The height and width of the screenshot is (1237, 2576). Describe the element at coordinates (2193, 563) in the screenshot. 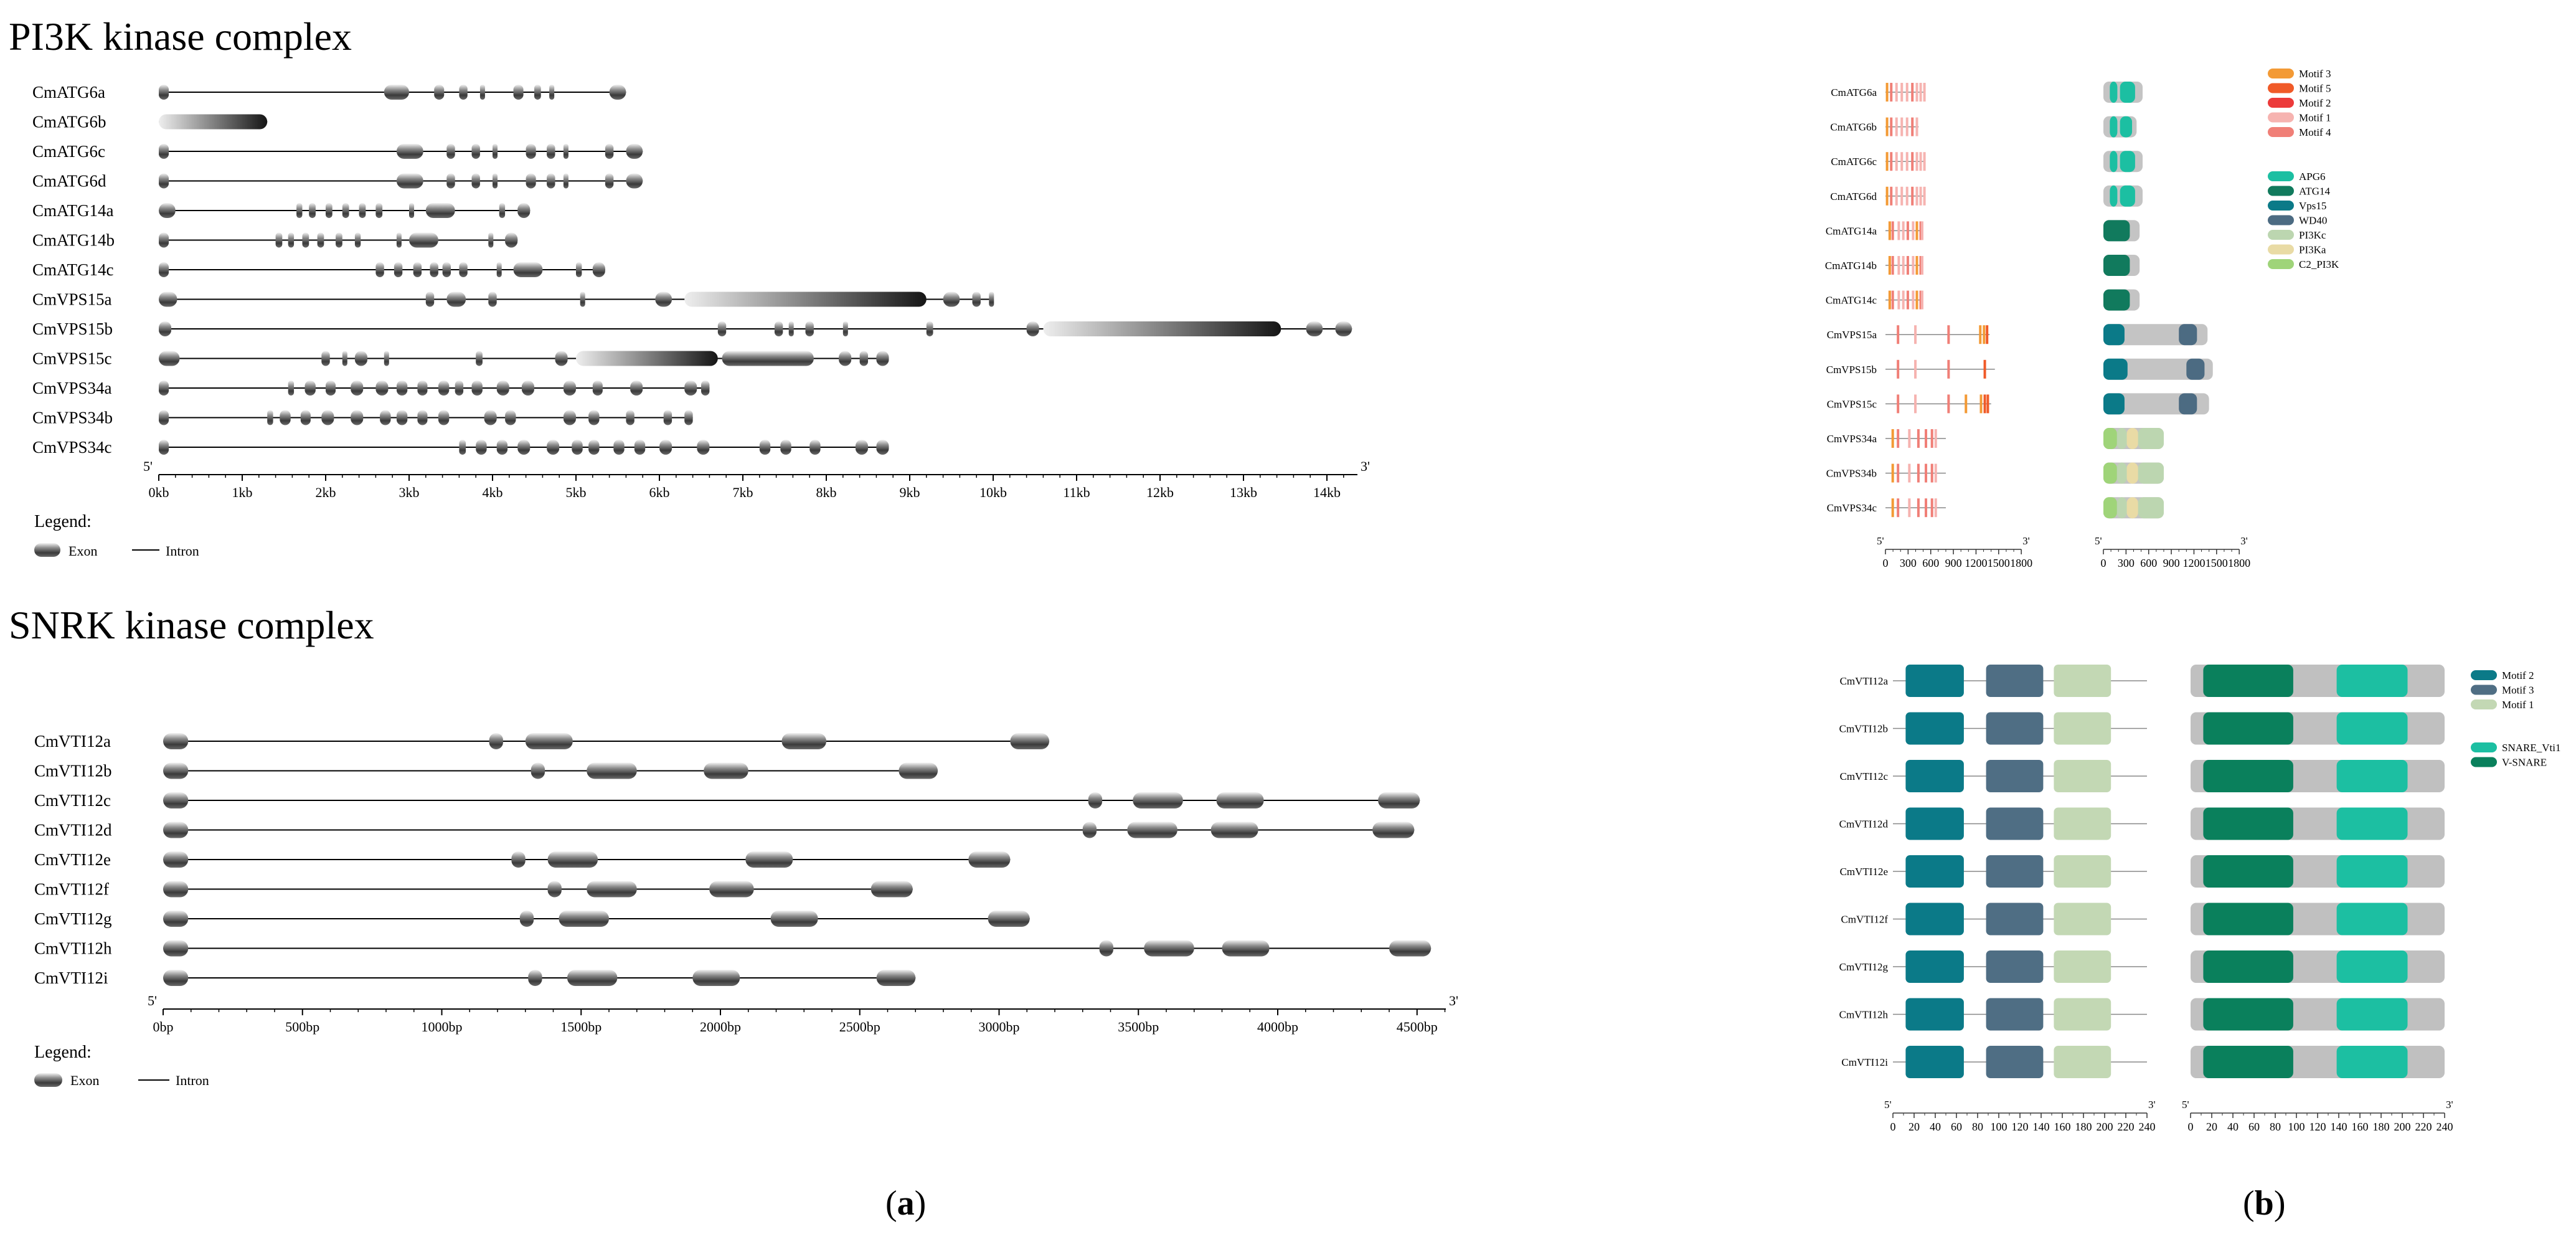

I see `axis-tick-label: 1200` at that location.